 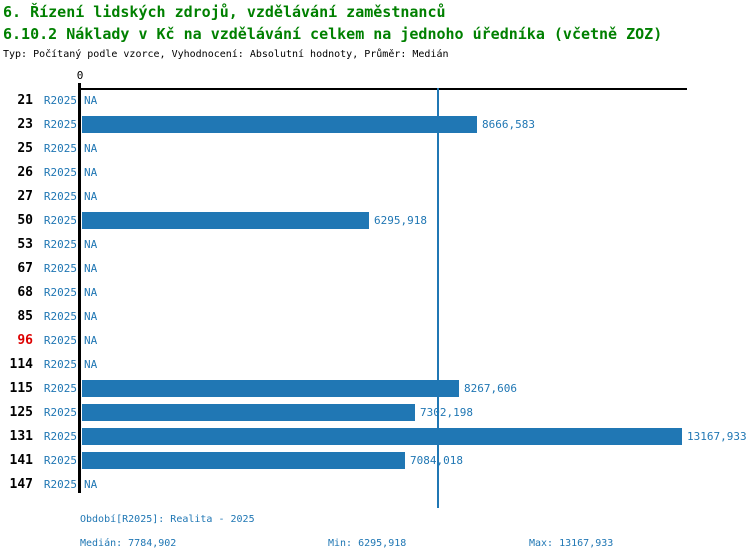 I want to click on row-id-label: 25, so click(x=25, y=148).